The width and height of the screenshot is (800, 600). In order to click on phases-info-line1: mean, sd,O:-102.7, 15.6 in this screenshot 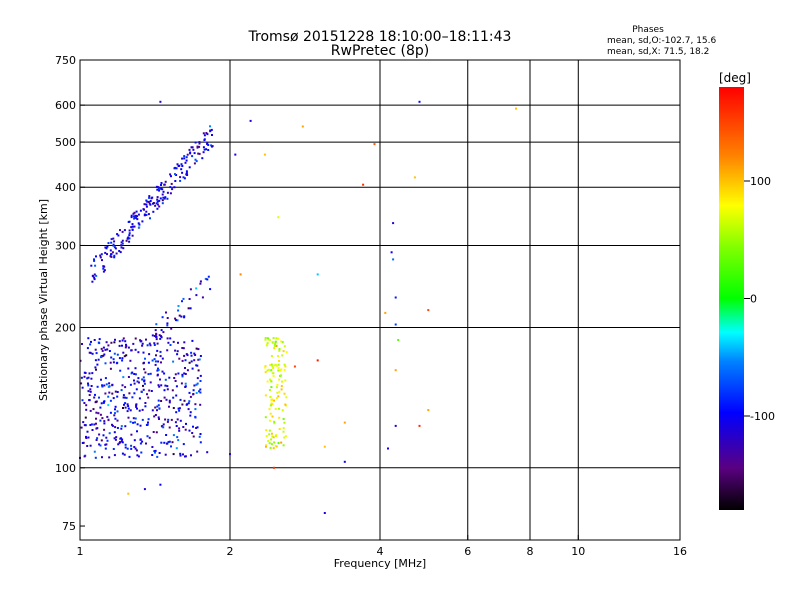, I will do `click(662, 41)`.